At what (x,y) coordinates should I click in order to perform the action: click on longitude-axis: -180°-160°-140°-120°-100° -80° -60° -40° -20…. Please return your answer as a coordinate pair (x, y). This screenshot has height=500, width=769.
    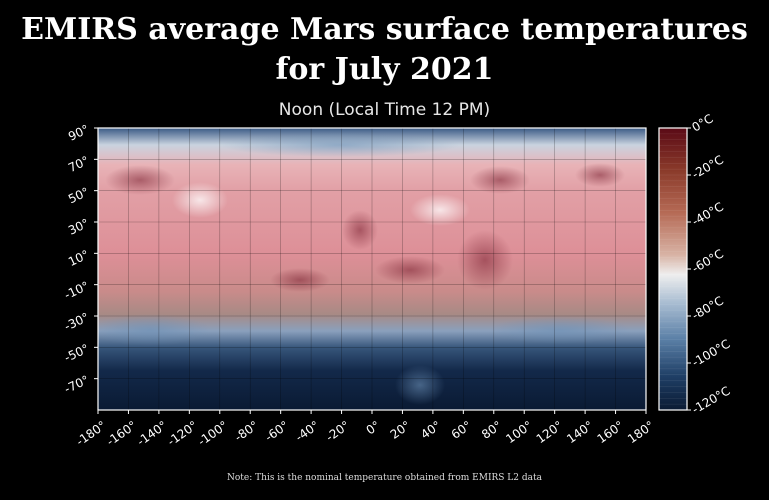
    Looking at the image, I should click on (365, 429).